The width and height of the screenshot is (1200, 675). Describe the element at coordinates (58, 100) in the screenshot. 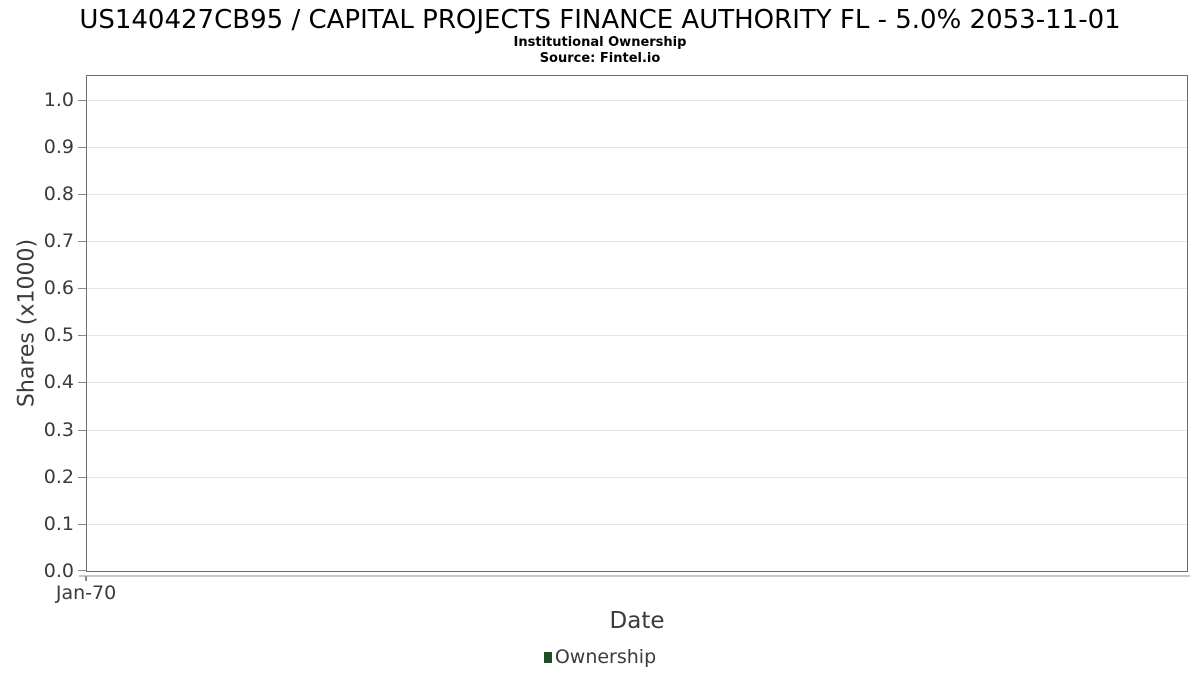

I see `y-tick-label: 1.0` at that location.